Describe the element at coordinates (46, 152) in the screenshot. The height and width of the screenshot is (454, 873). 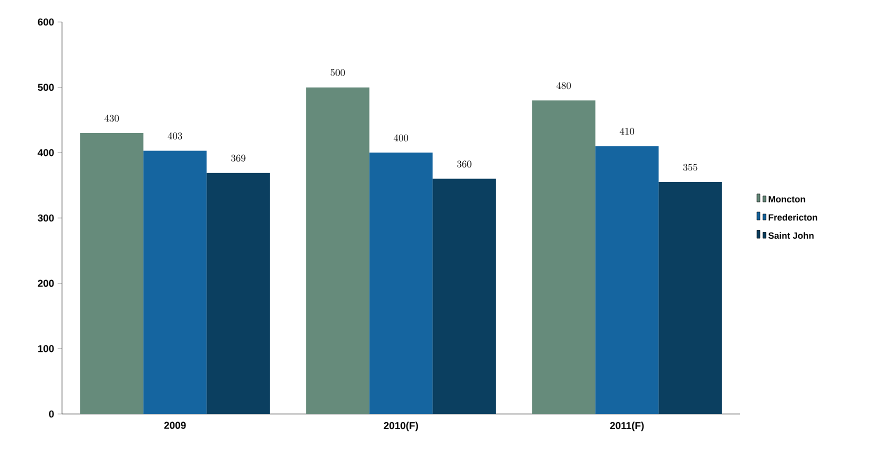
I see `y-tick-label: 400` at that location.